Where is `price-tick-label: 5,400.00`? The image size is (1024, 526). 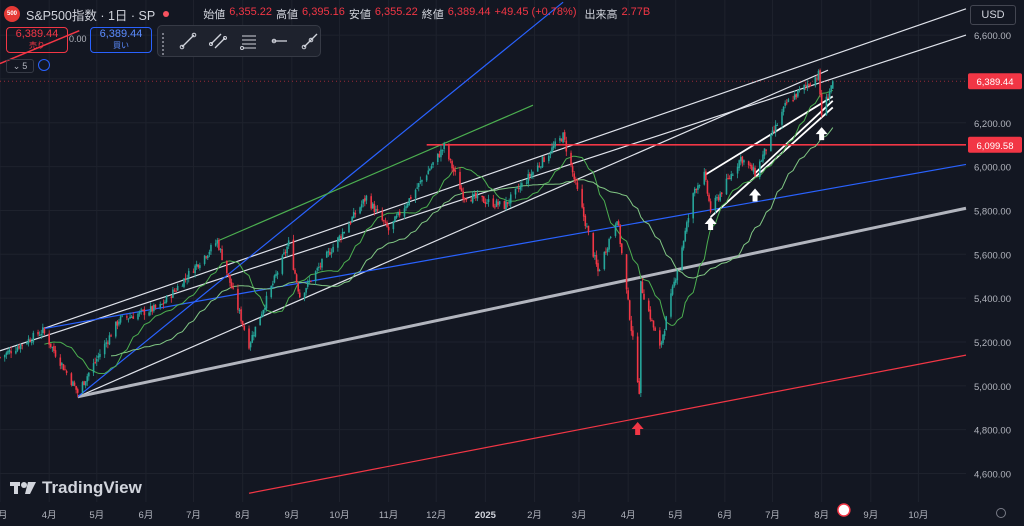 price-tick-label: 5,400.00 is located at coordinates (992, 299).